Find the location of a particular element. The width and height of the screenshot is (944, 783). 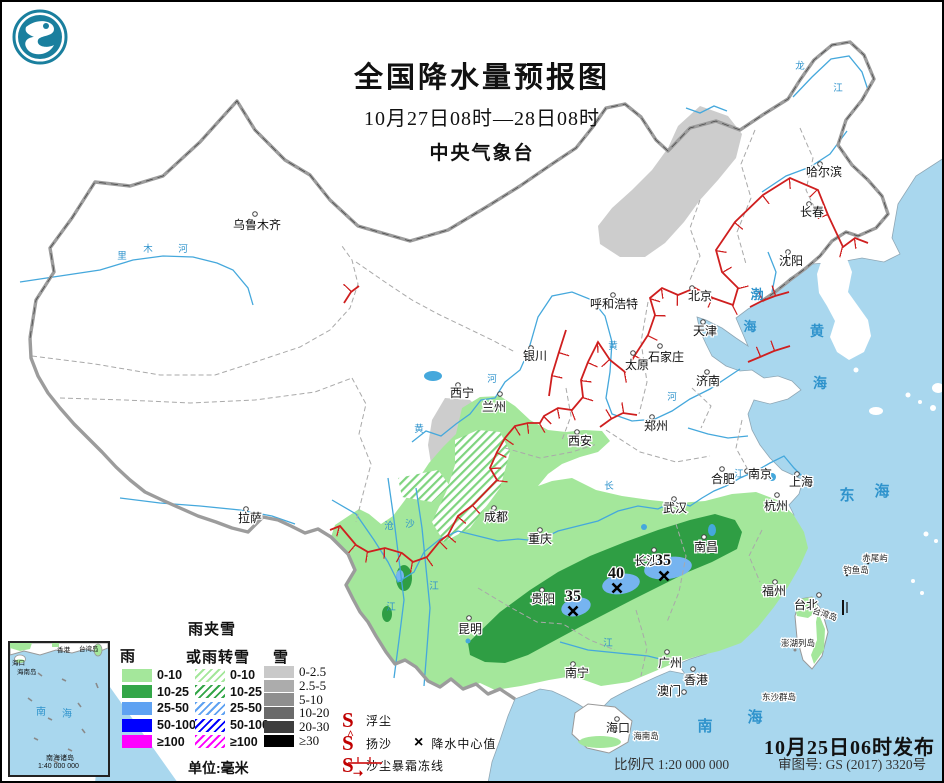

river-name-label: 龙 is located at coordinates (800, 66).